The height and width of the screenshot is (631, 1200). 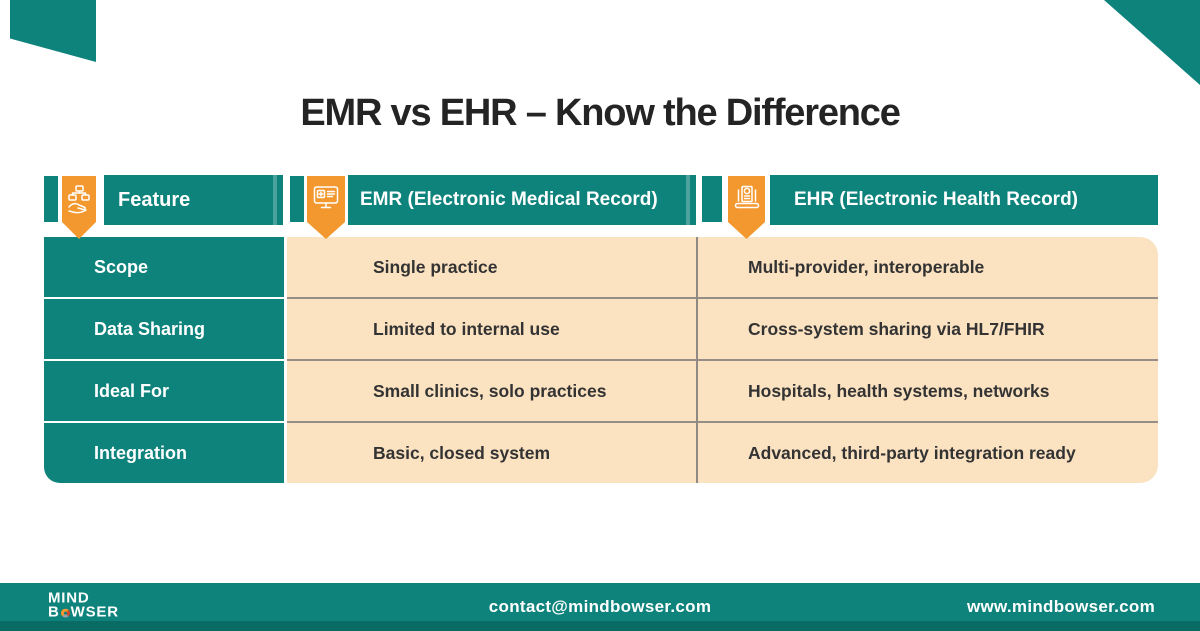 What do you see at coordinates (94, 612) in the screenshot?
I see `logo-line2-suffix: WSER` at bounding box center [94, 612].